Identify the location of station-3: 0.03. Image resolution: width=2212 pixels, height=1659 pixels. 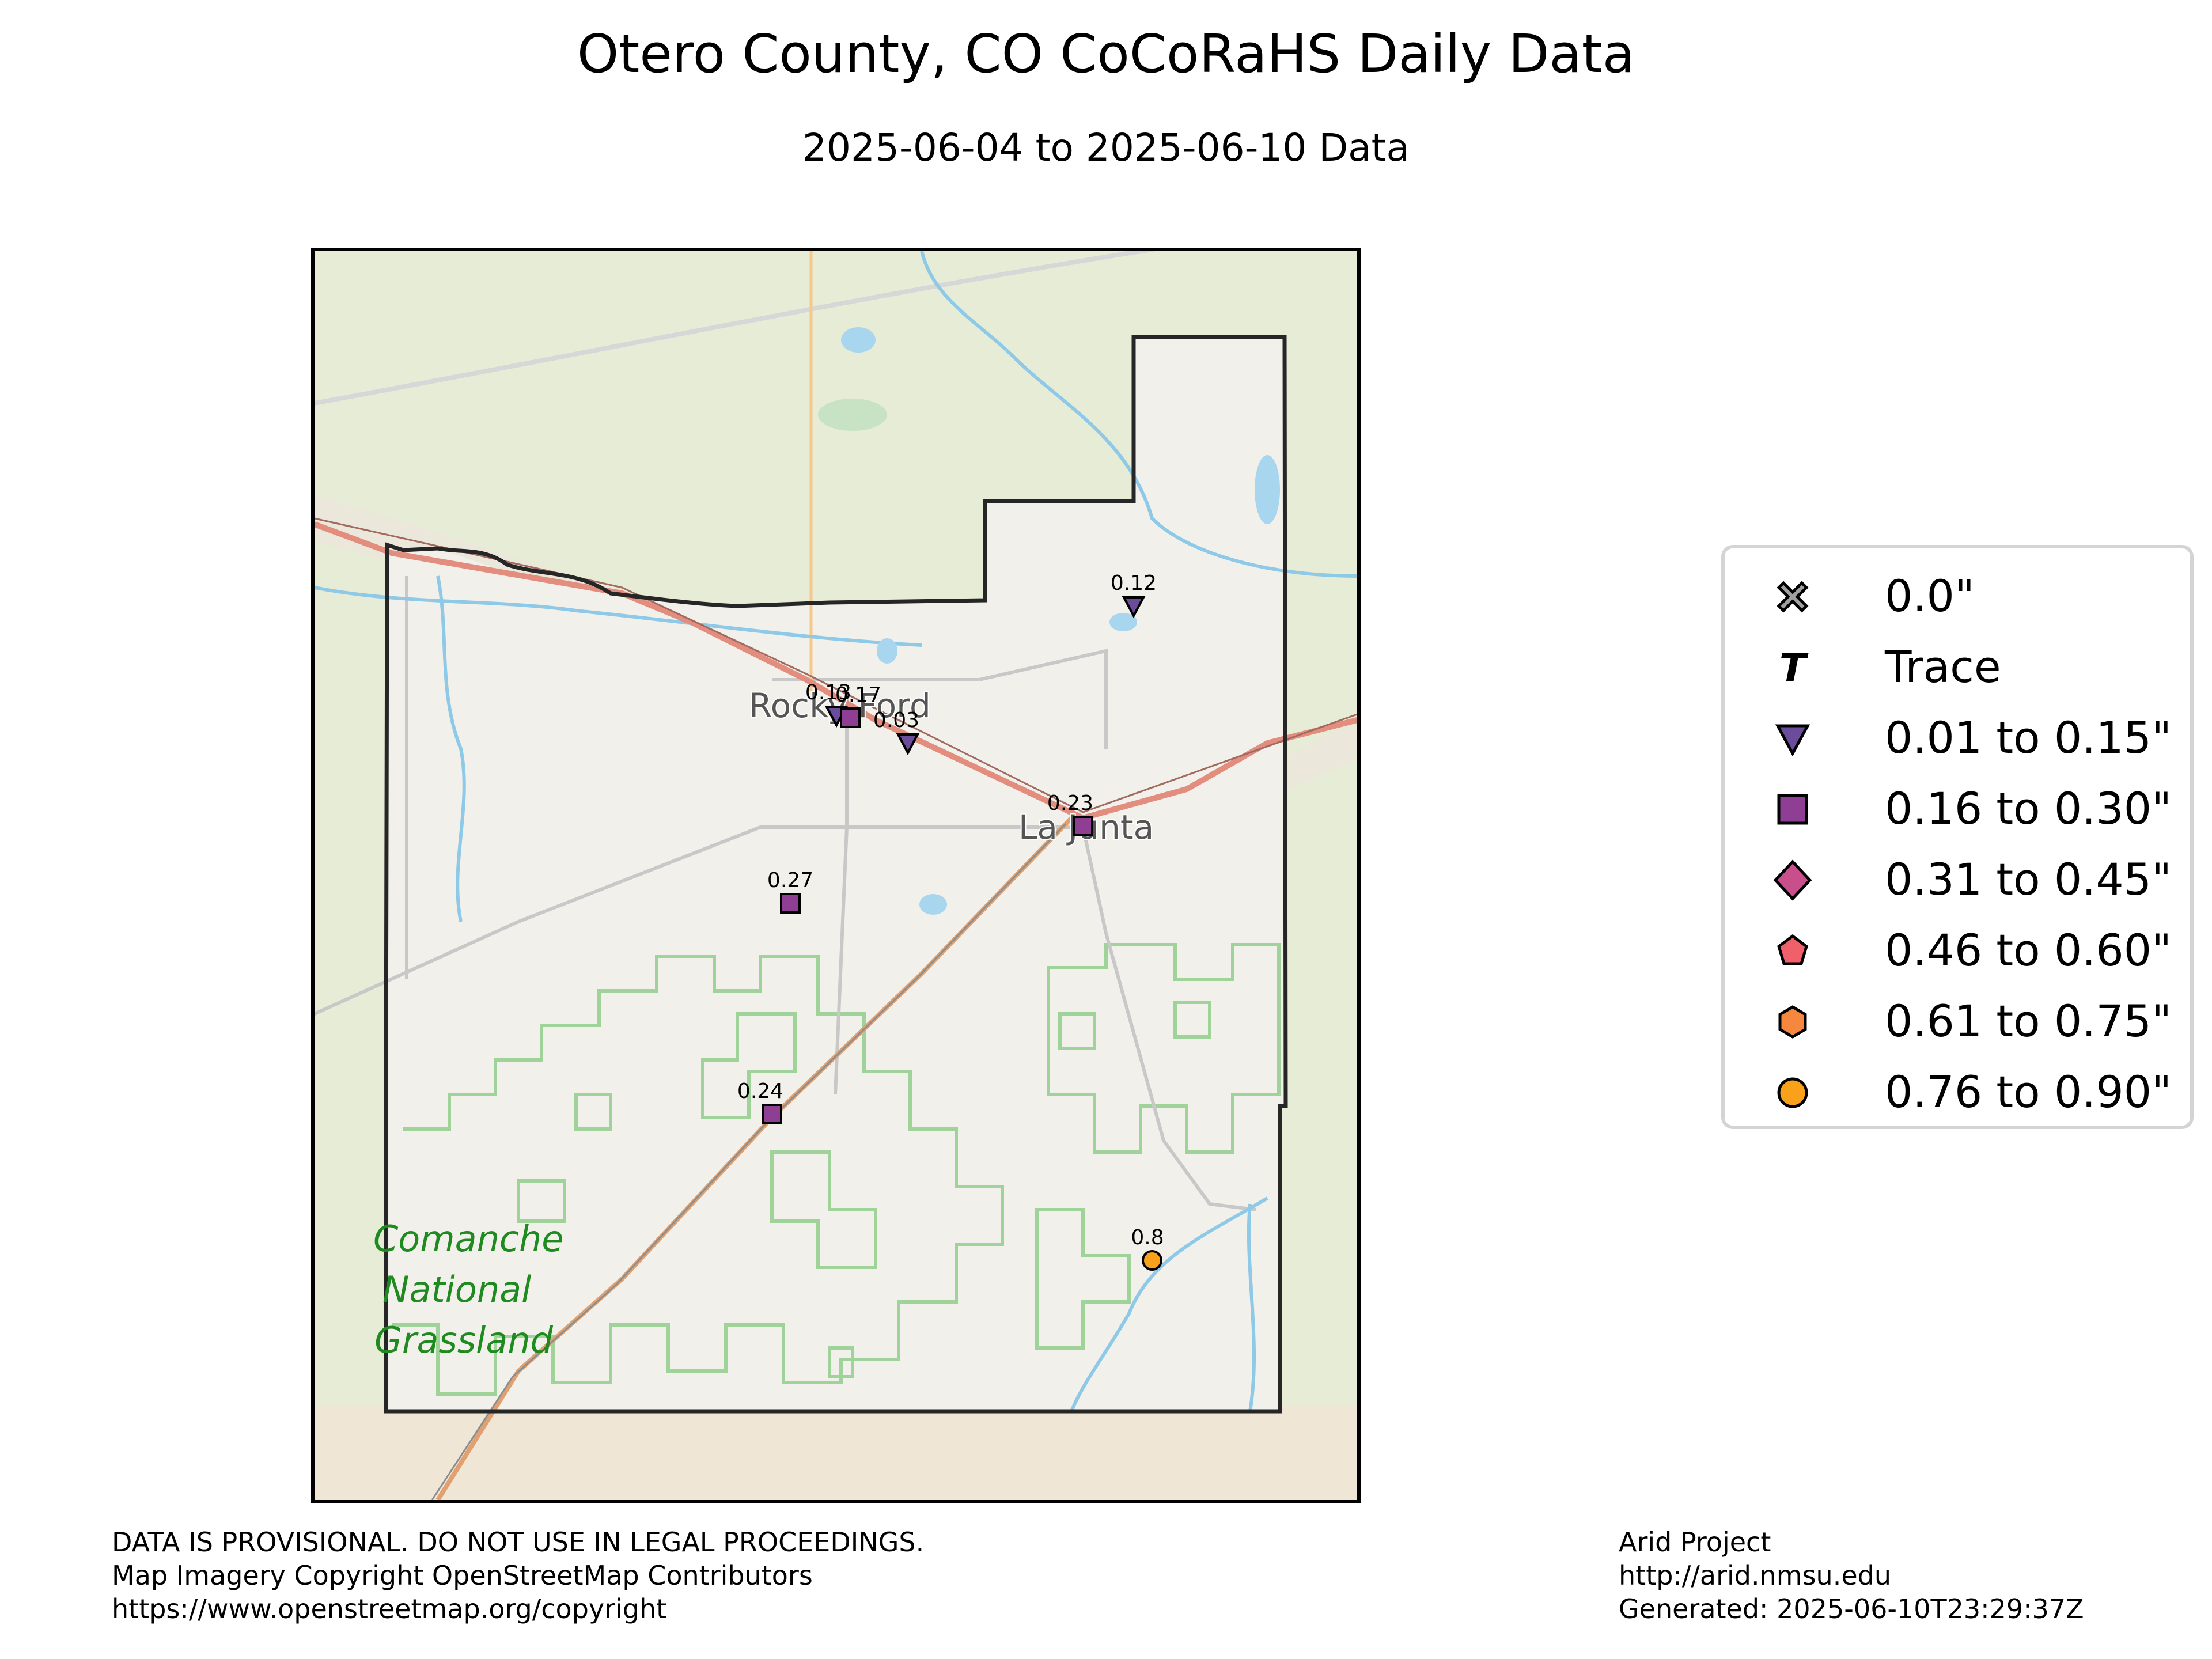
(896, 732).